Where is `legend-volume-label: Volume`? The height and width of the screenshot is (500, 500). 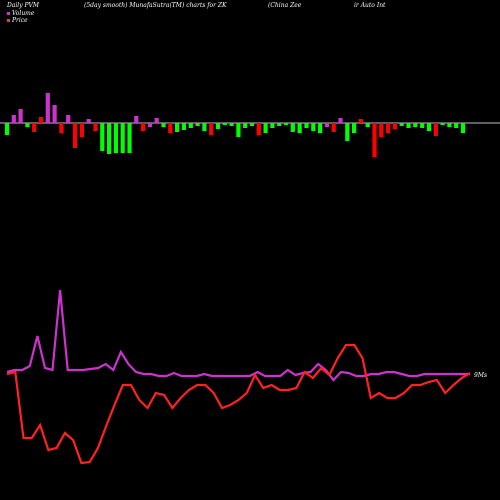
legend-volume-label: Volume is located at coordinates (23, 13).